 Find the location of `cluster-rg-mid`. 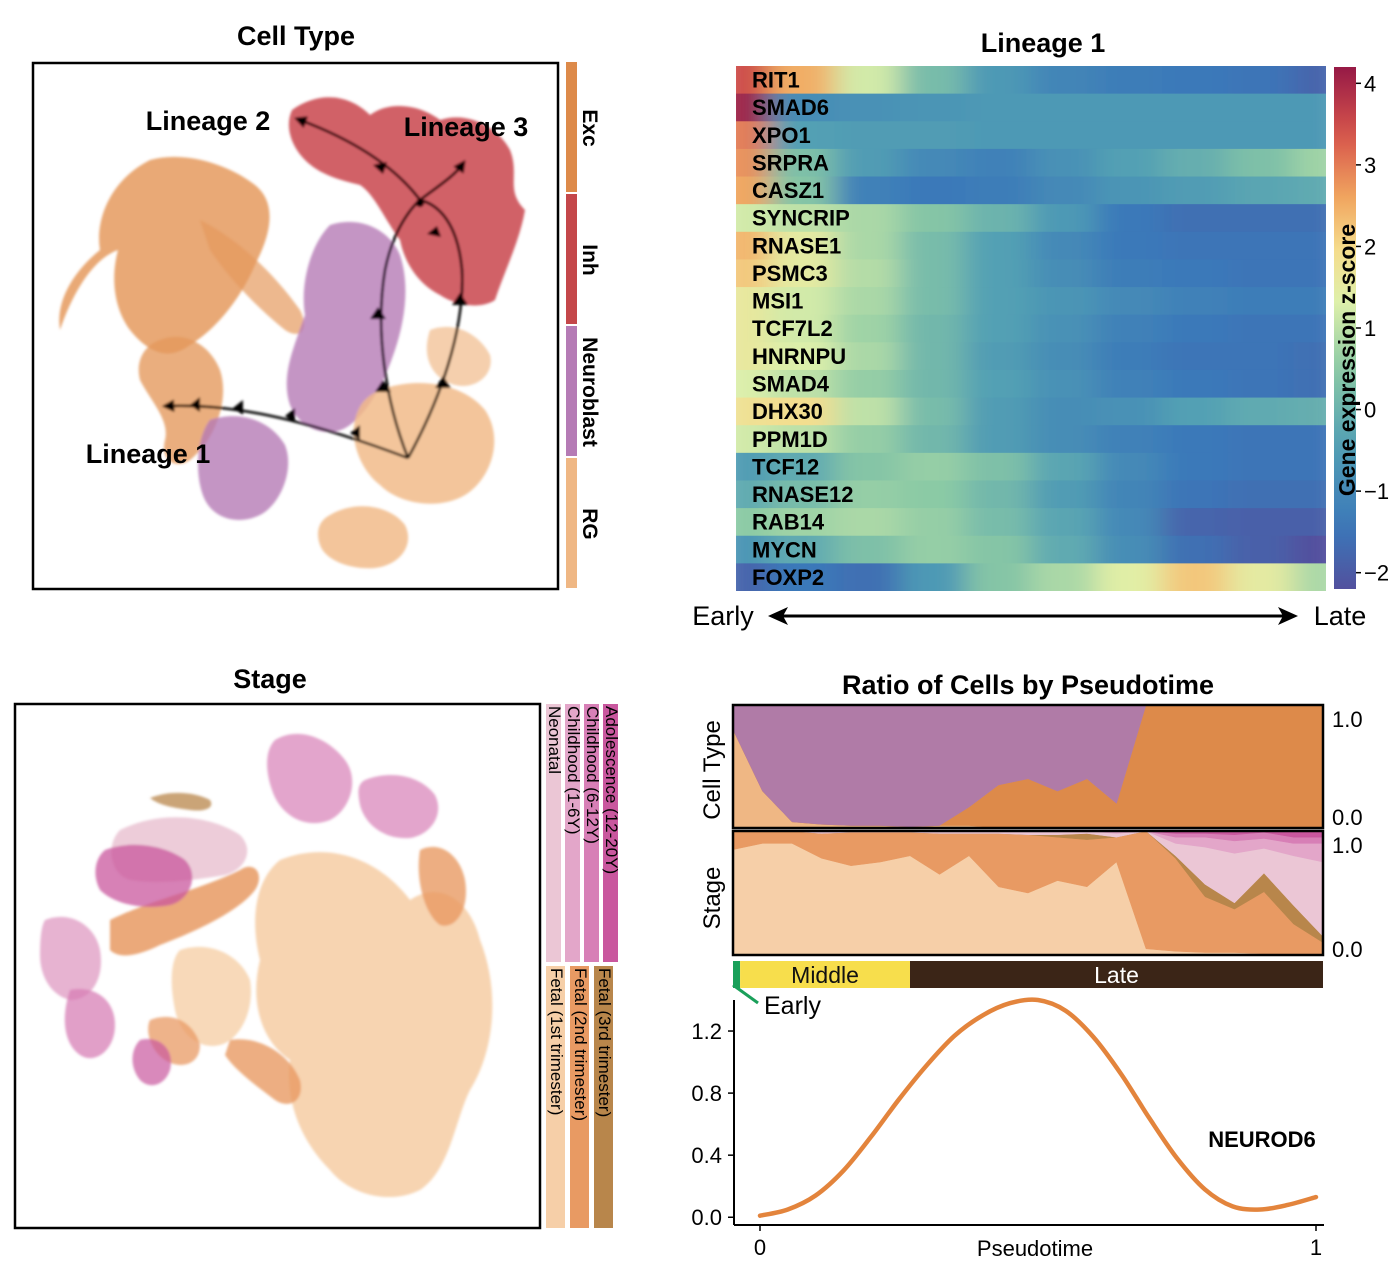

cluster-rg-mid is located at coordinates (458, 356).